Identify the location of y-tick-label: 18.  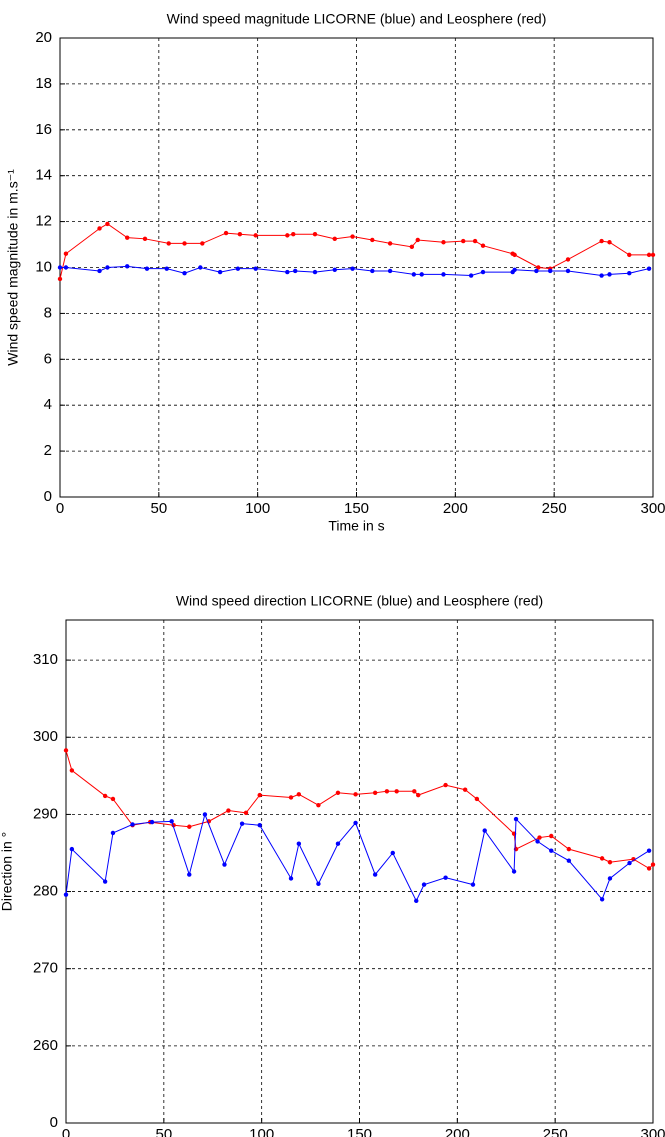
(43, 83).